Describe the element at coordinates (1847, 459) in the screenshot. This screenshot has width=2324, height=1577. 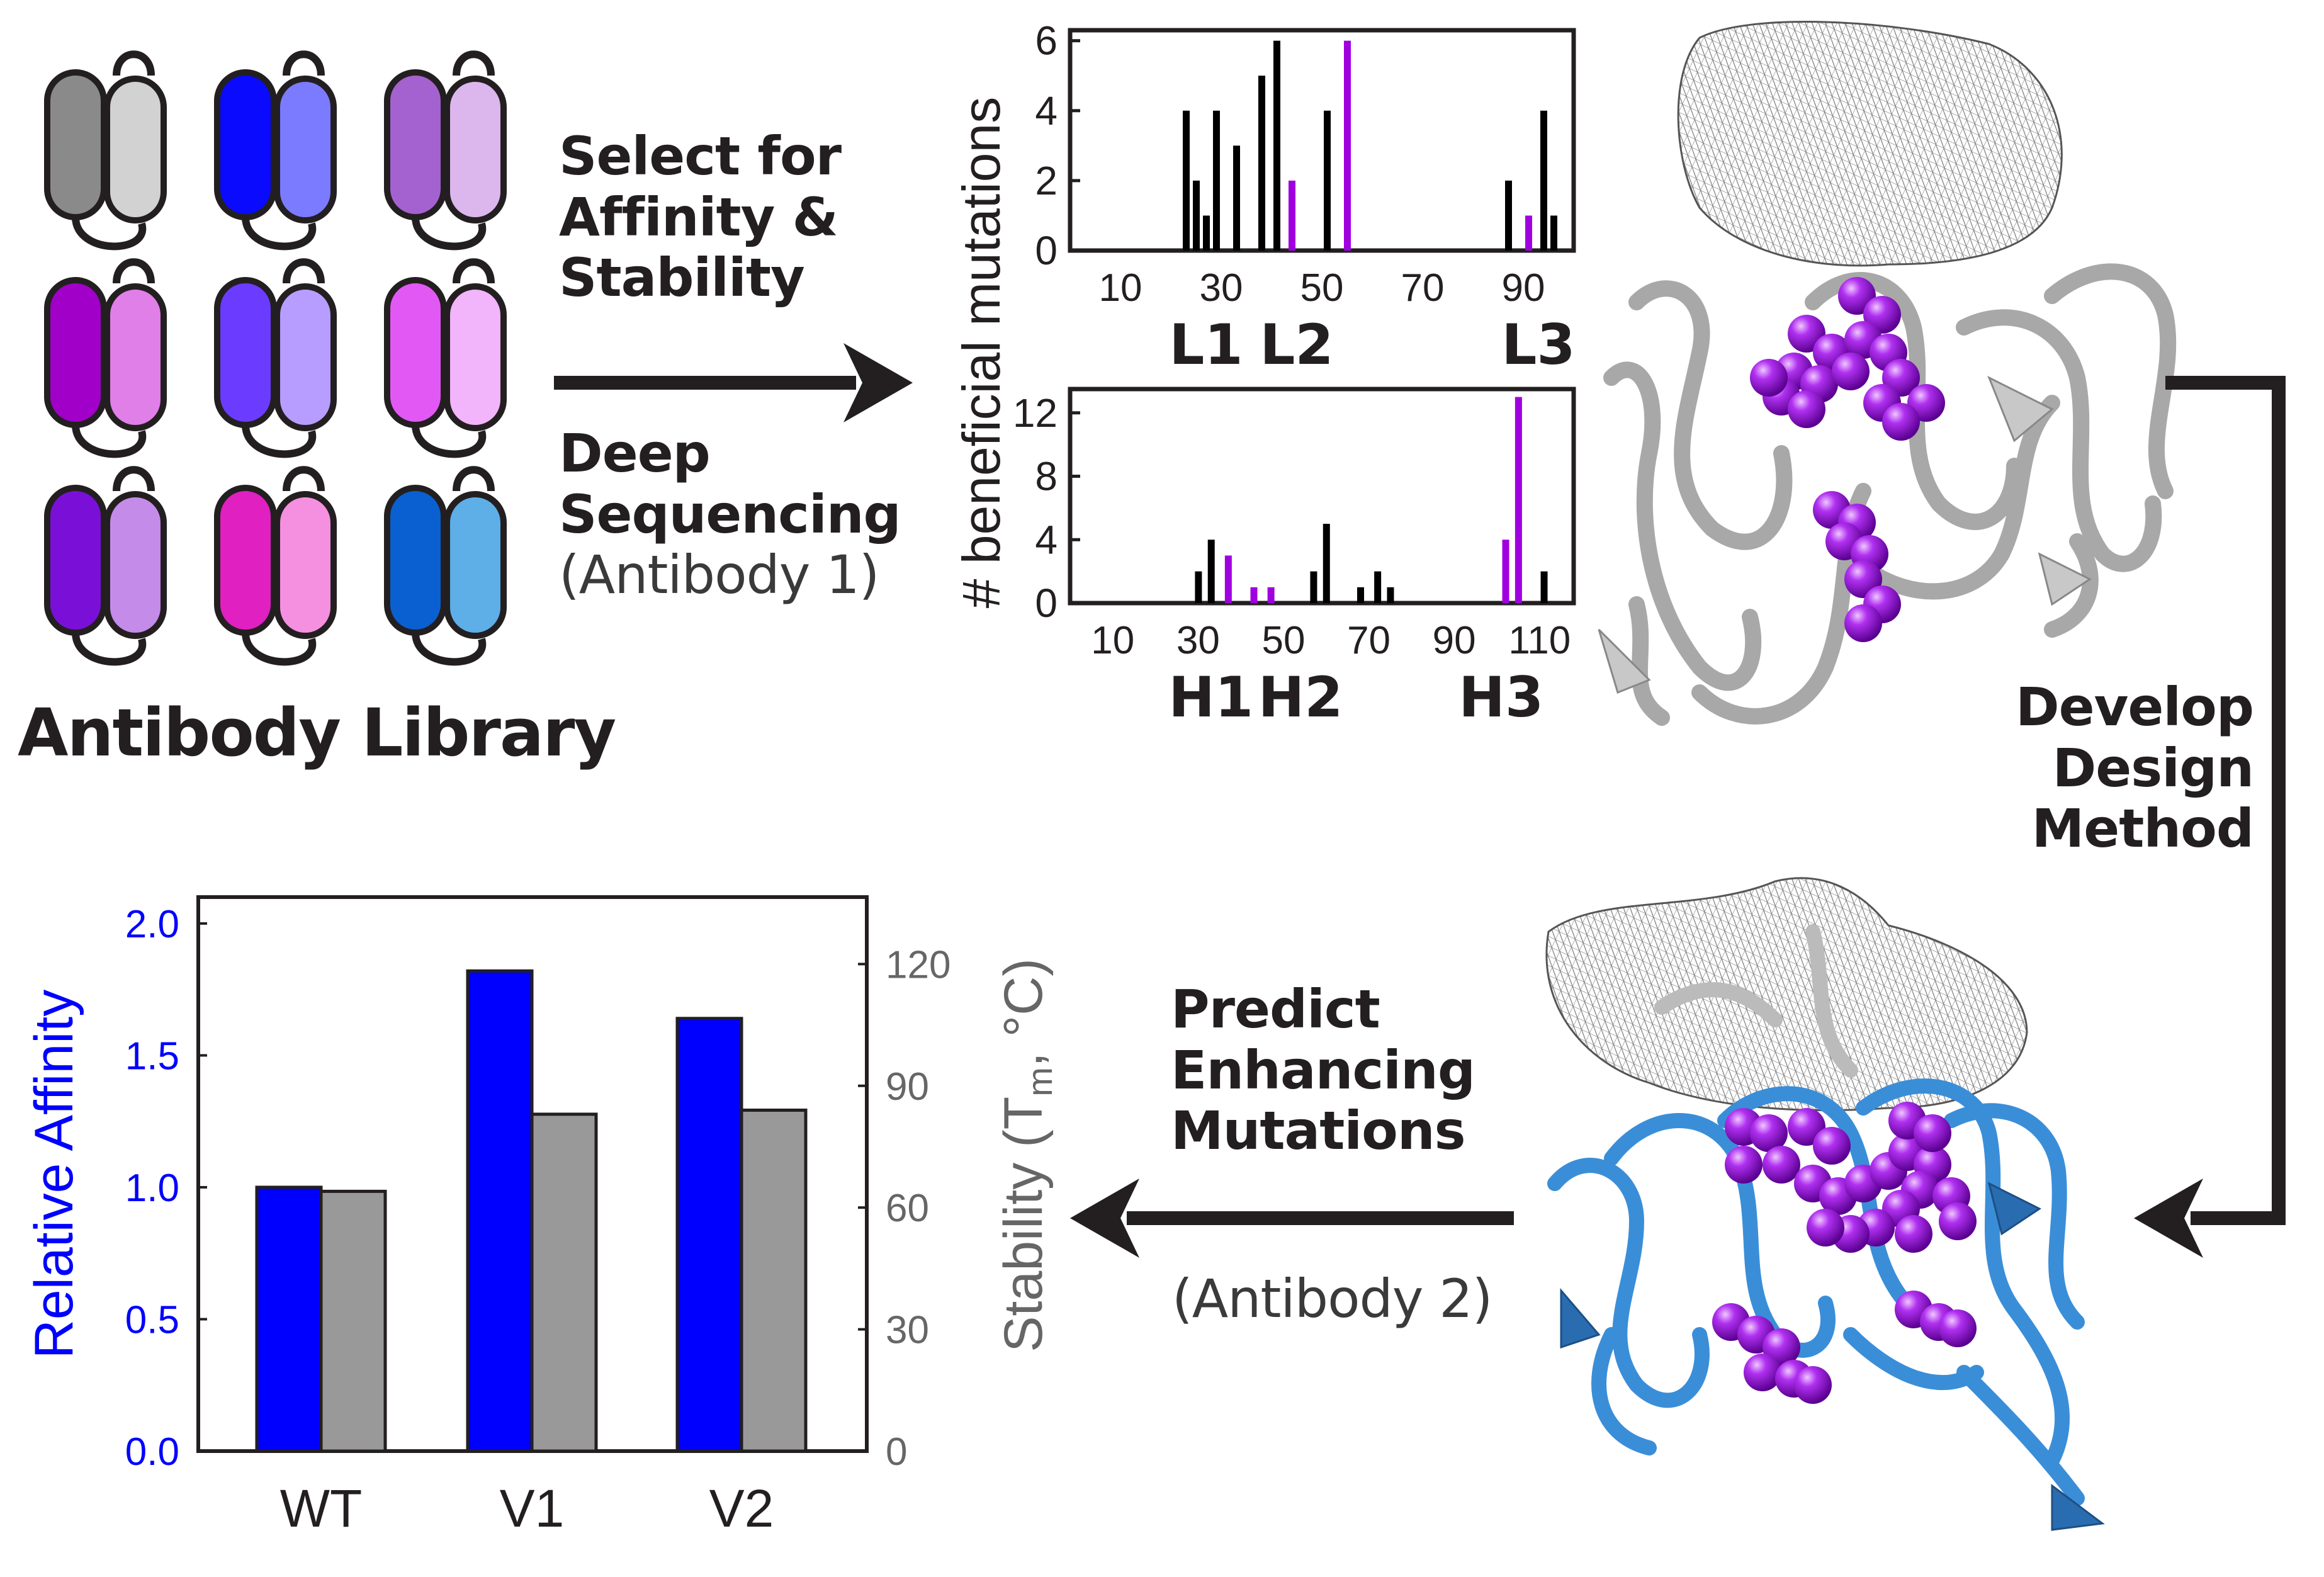
I see `mutation-spheres-top` at that location.